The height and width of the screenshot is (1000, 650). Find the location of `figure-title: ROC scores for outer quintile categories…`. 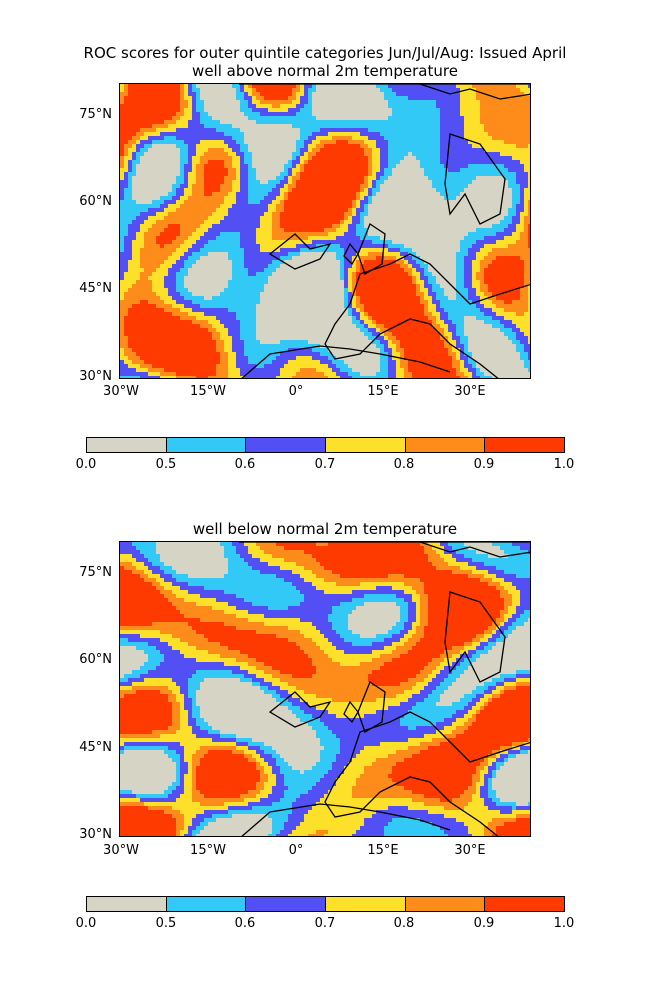

figure-title: ROC scores for outer quintile categories… is located at coordinates (325, 53).